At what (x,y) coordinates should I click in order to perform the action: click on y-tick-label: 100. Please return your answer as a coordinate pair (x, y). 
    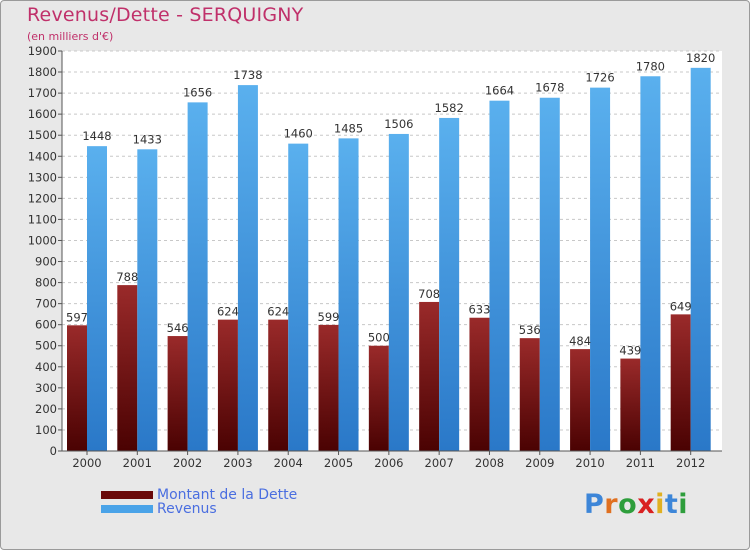
    Looking at the image, I should click on (46, 430).